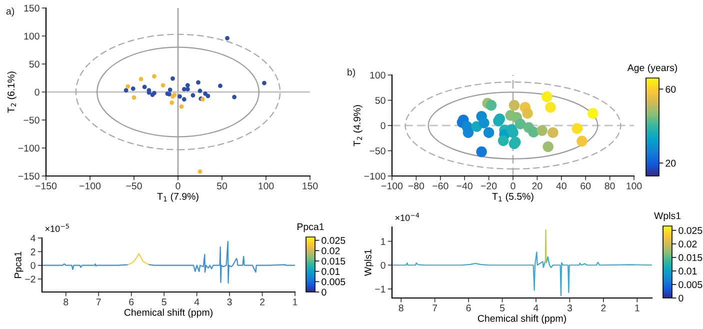 The height and width of the screenshot is (329, 703). What do you see at coordinates (687, 244) in the screenshot?
I see `color-bar-label: 0.02` at bounding box center [687, 244].